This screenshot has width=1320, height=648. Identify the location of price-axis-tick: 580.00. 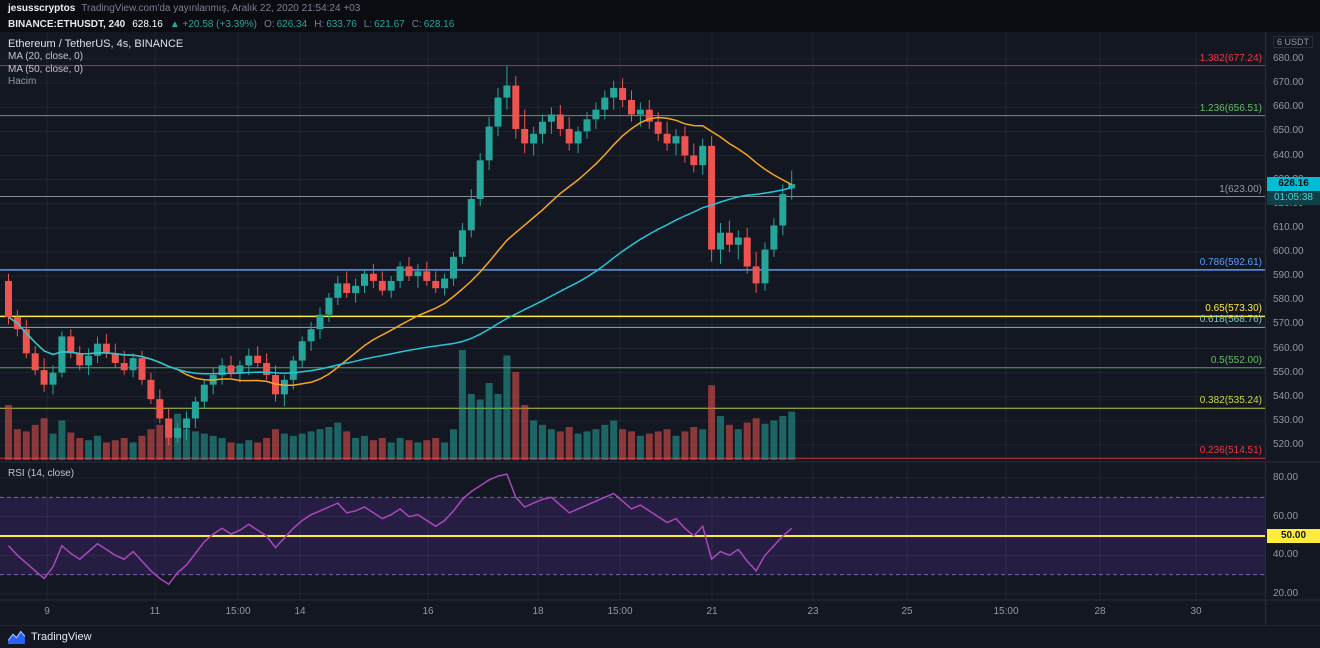
(1288, 299).